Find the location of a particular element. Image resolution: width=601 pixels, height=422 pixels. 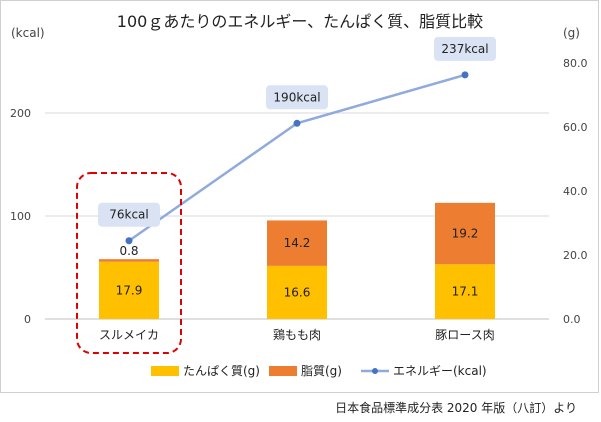

legend-label: たんぱく質(g) is located at coordinates (221, 370).